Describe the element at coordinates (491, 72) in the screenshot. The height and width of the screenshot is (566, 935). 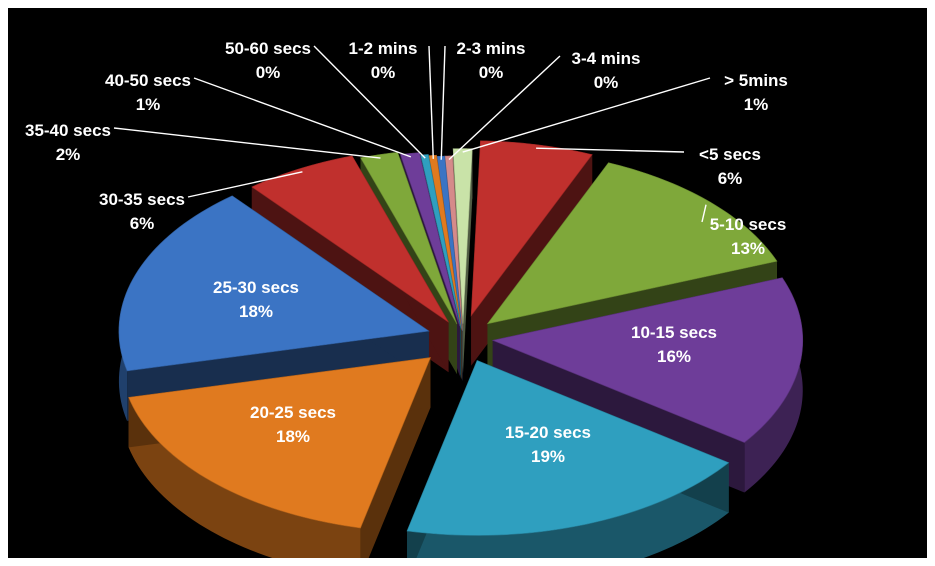
I see `percent-label-2-3-mins: 0%` at that location.